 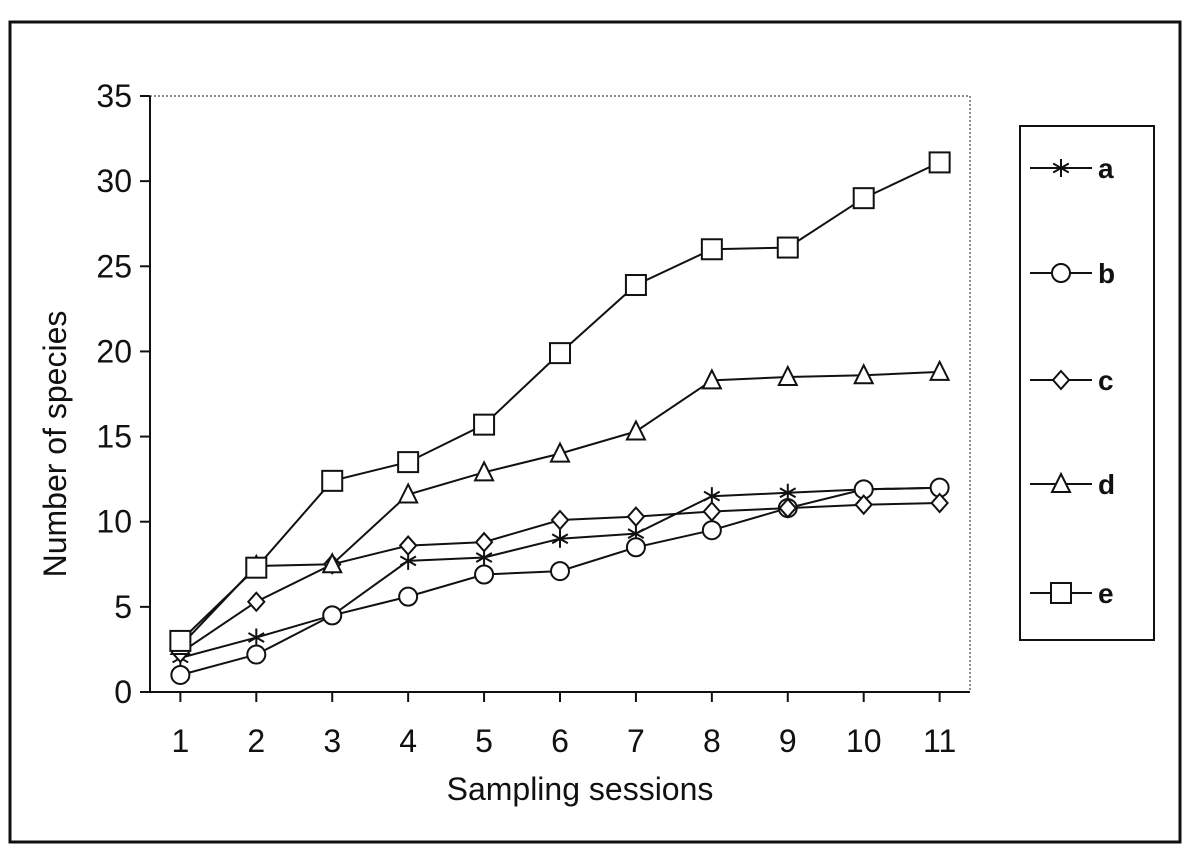 What do you see at coordinates (788, 741) in the screenshot?
I see `x-tick-label: 9` at bounding box center [788, 741].